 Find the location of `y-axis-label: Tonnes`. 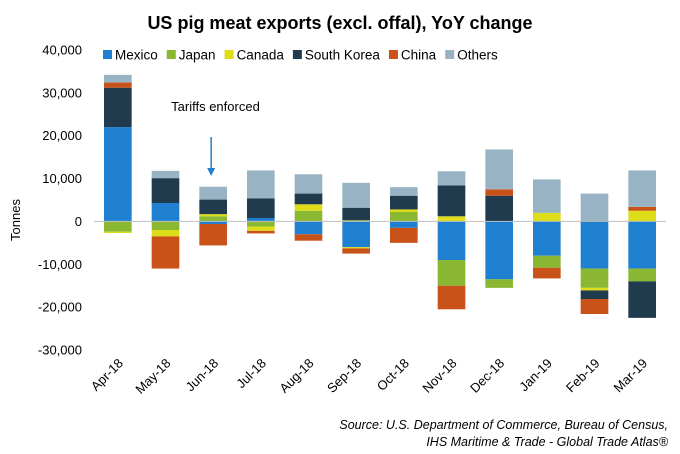

y-axis-label: Tonnes is located at coordinates (15, 220).